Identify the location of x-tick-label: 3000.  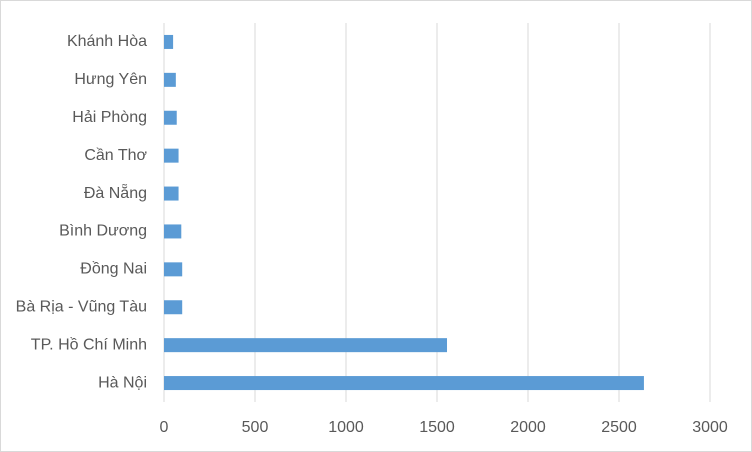
(710, 427).